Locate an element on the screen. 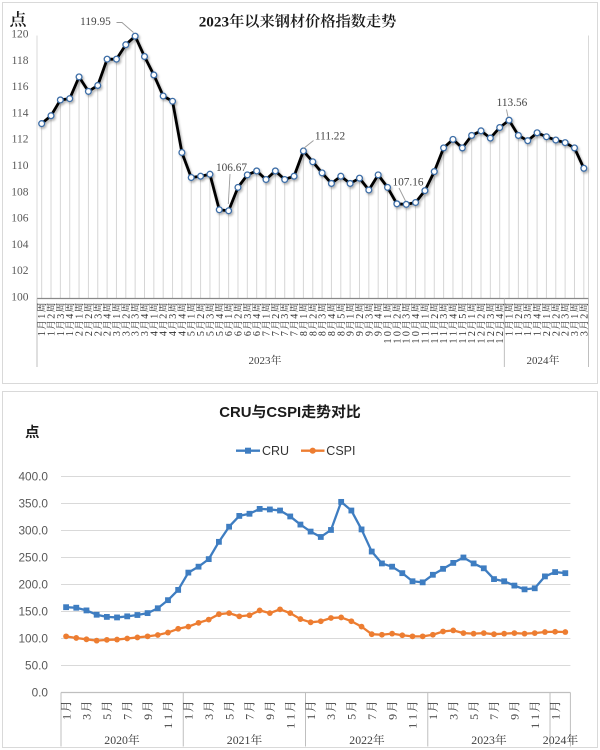  svg-text: 150.0 is located at coordinates (33, 612).